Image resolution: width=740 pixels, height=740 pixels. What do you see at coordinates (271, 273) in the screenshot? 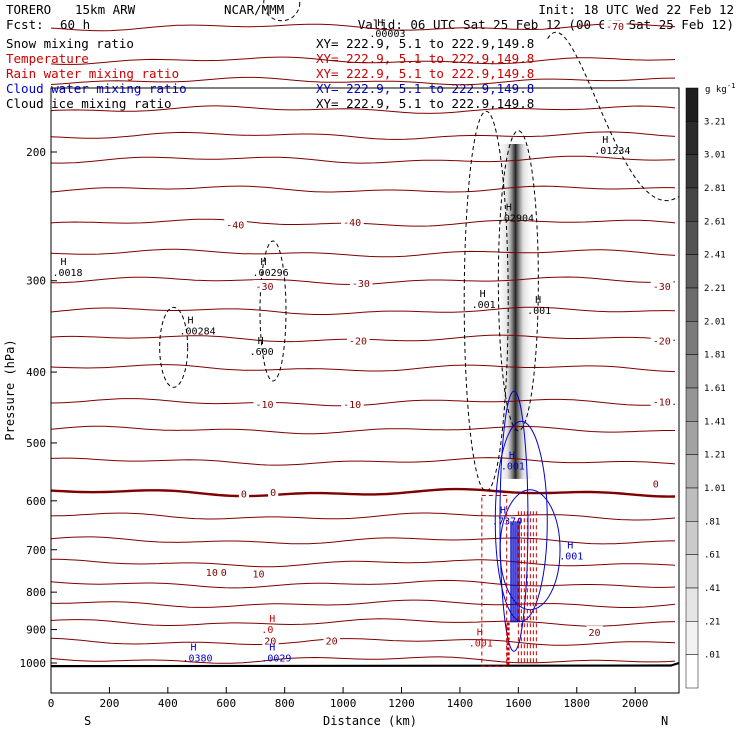
I see `maximum-value-label: .00296` at bounding box center [271, 273].